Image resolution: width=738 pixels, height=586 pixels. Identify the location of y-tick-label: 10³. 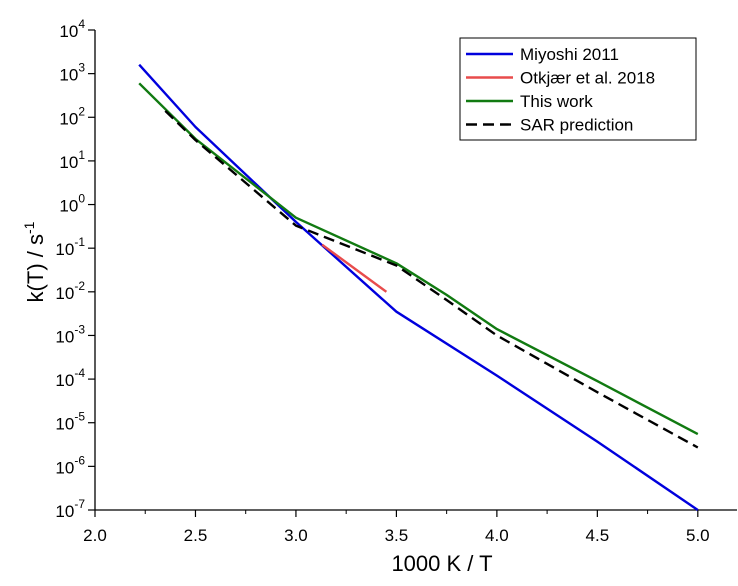
(72, 73).